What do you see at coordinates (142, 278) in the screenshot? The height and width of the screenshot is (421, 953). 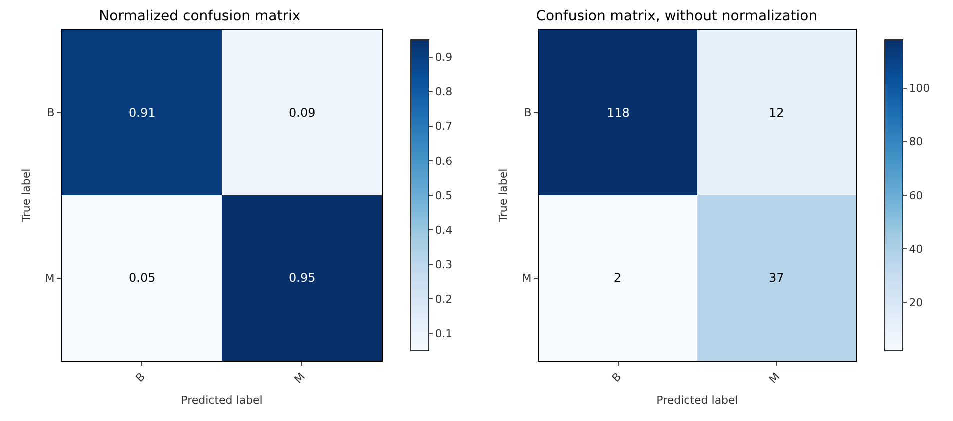 I see `data-label: 0.05` at bounding box center [142, 278].